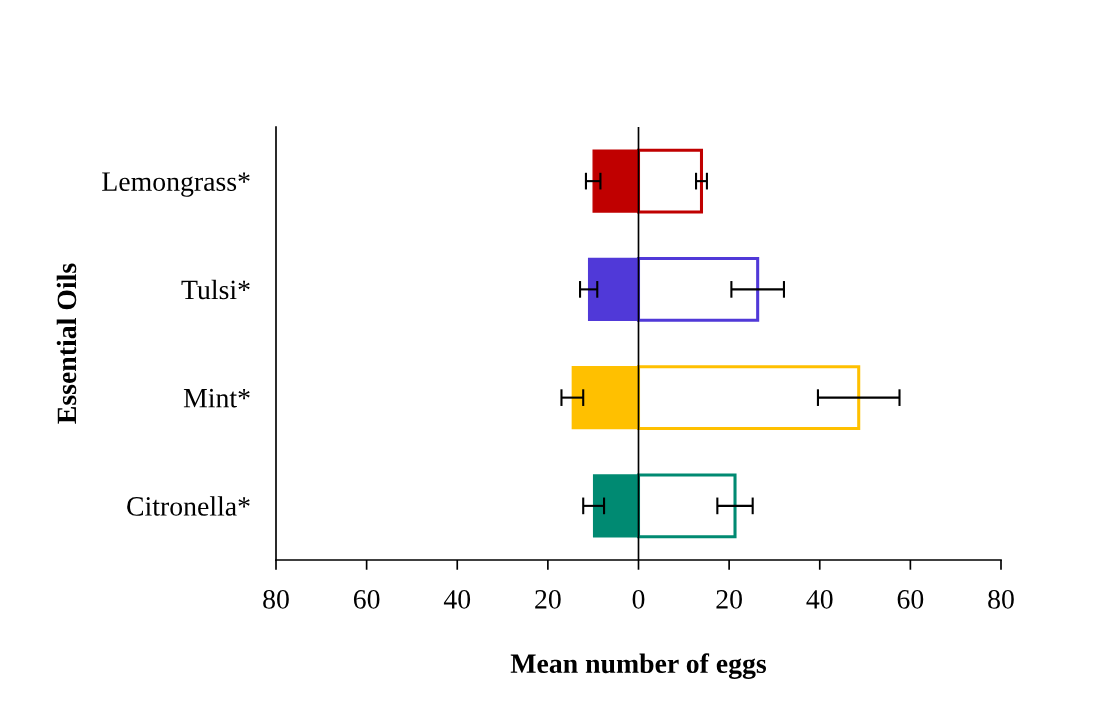  I want to click on x-tick-label: 0, so click(638, 599).